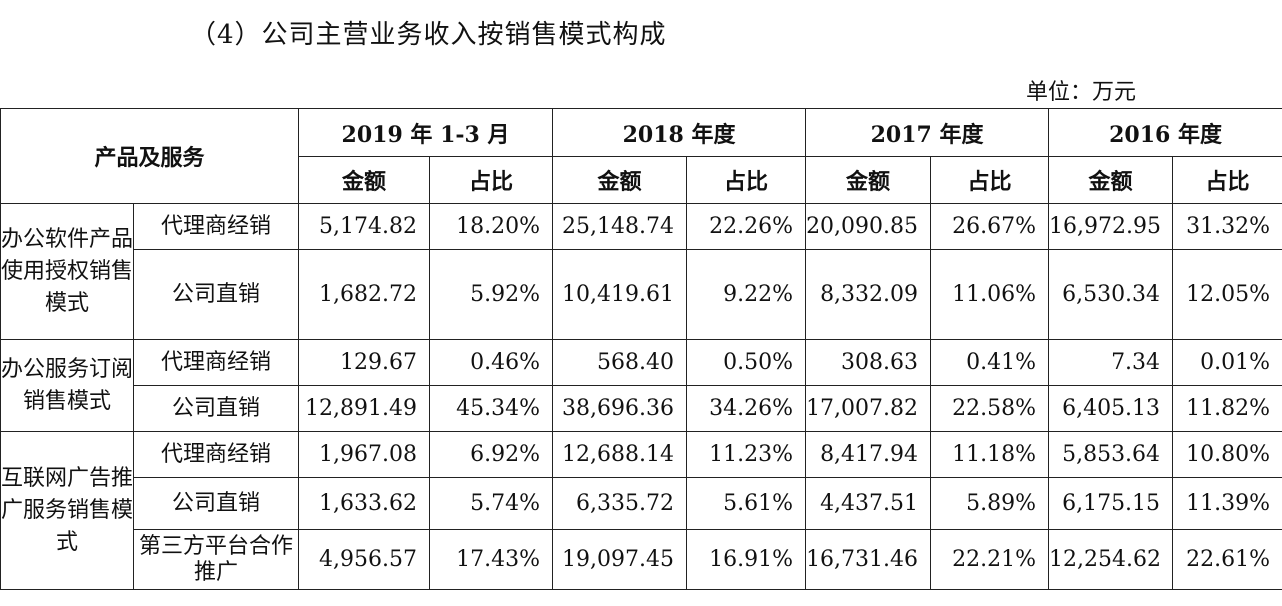  Describe the element at coordinates (1111, 226) in the screenshot. I see `value-cell: 16,972.95` at that location.